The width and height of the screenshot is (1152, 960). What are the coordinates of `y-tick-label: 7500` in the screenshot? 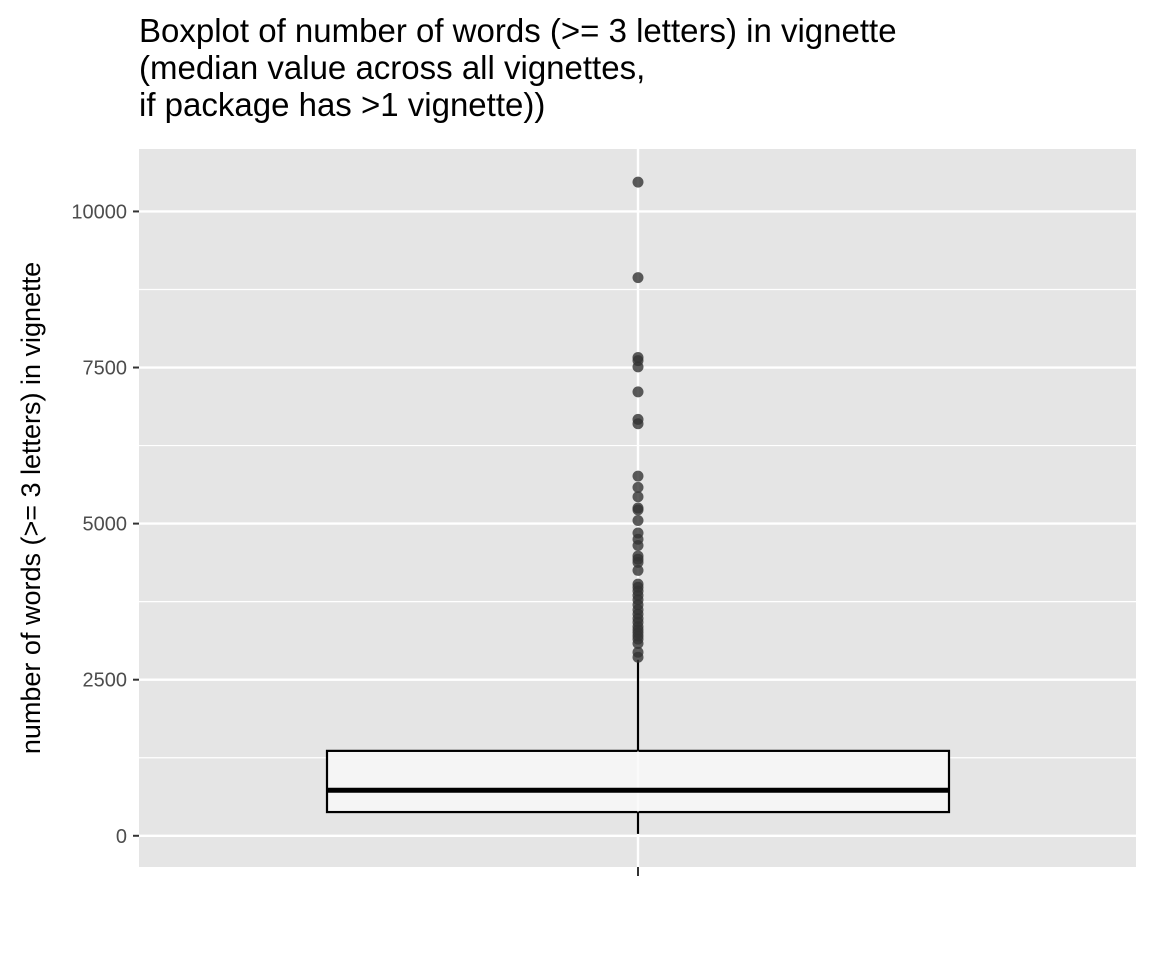 It's located at (105, 369).